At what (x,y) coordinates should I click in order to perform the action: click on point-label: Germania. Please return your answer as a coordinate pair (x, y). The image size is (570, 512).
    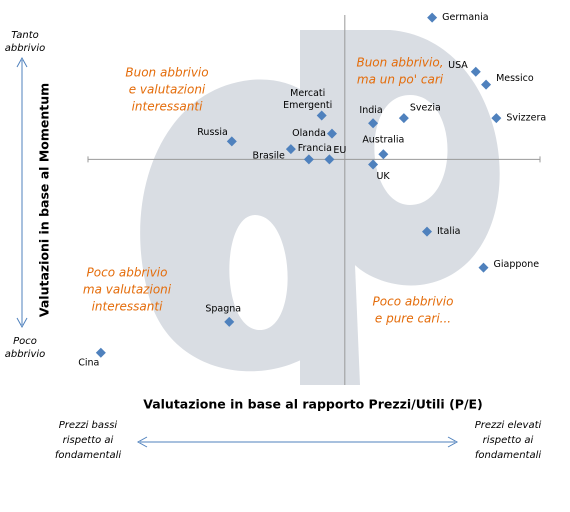
    Looking at the image, I should click on (465, 17).